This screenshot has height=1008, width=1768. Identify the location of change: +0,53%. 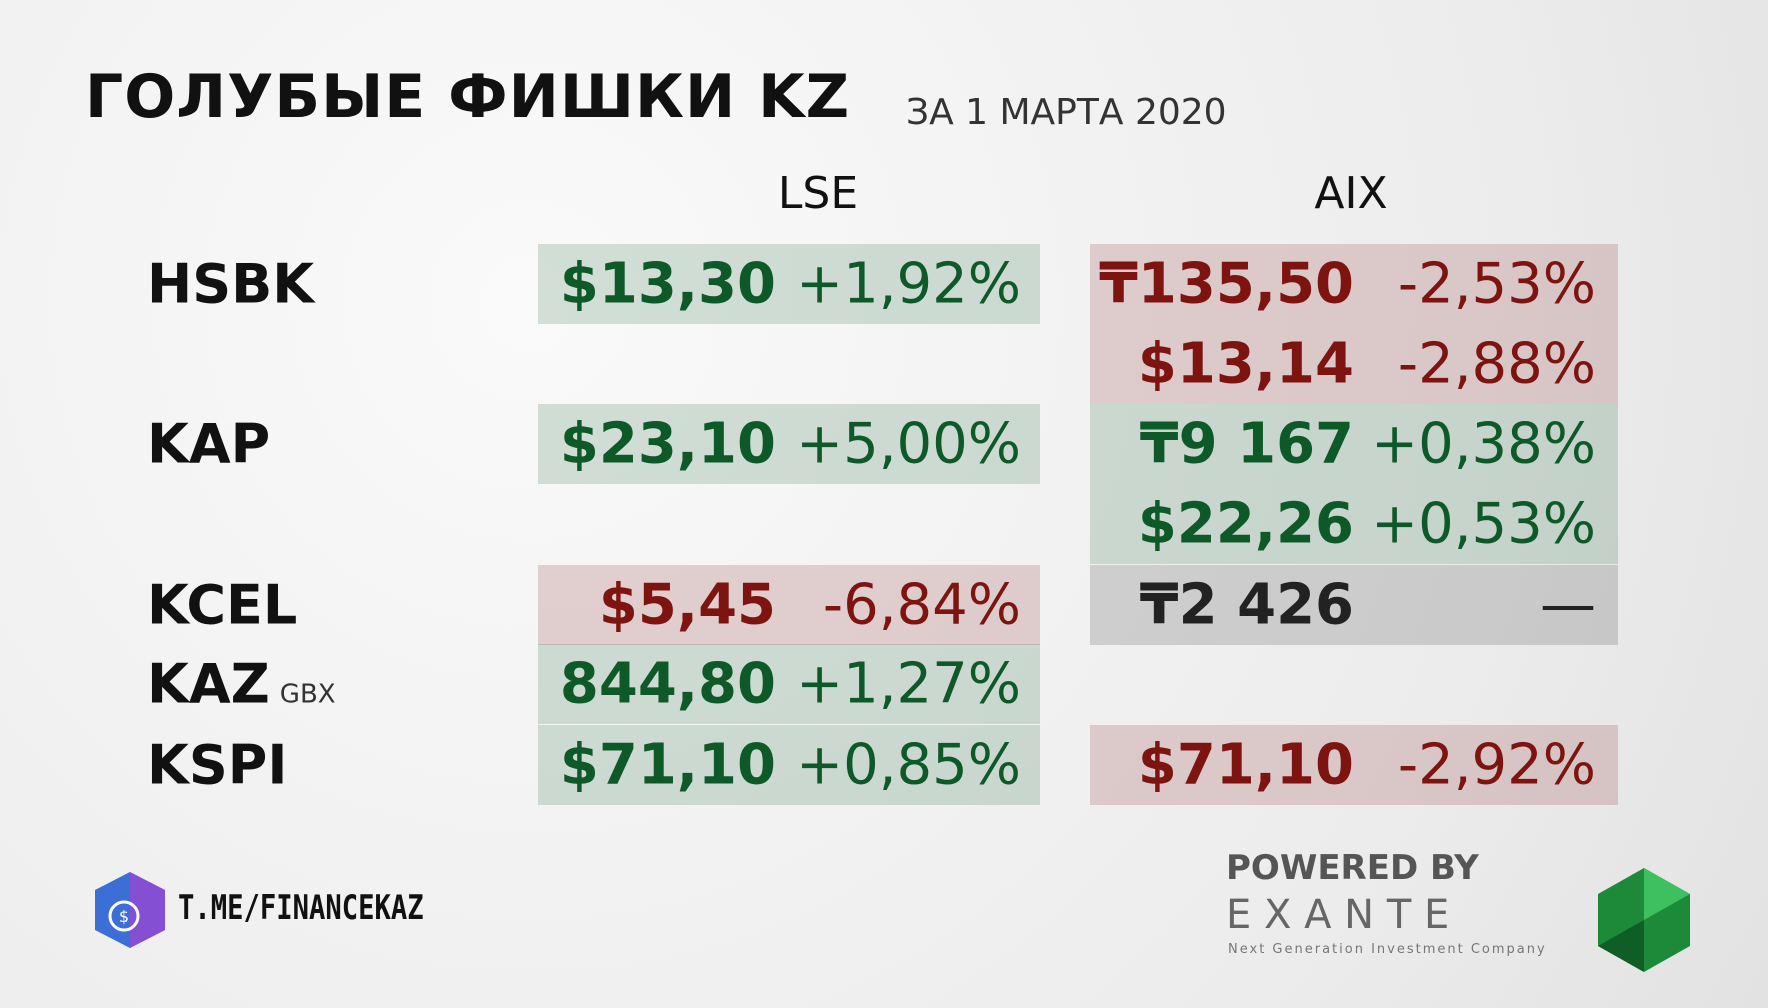
(1483, 524).